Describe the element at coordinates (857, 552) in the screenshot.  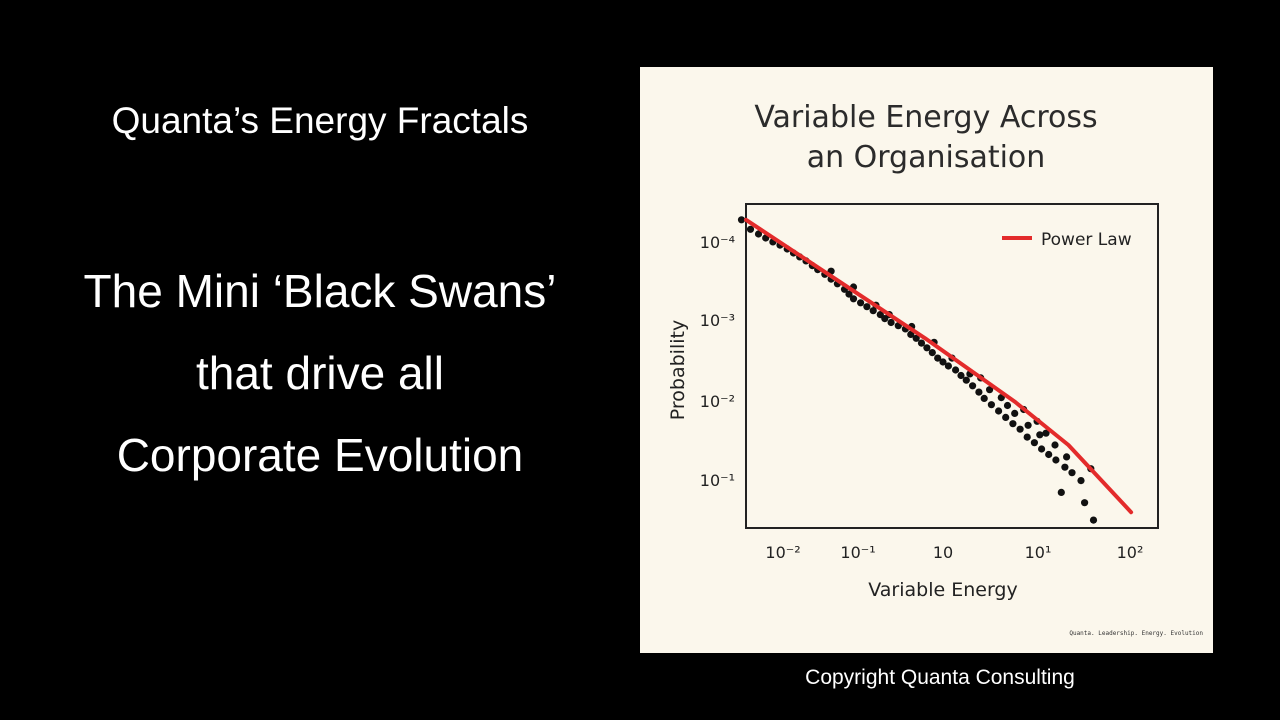
I see `x-tick-label-2: 10⁻¹` at that location.